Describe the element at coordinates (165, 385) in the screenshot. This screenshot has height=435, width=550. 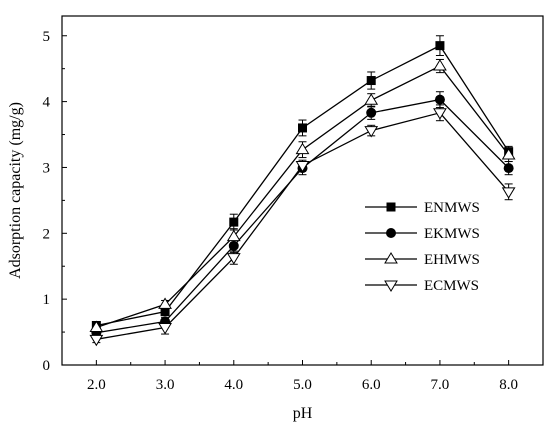
I see `x-tick-label: 3.0` at that location.